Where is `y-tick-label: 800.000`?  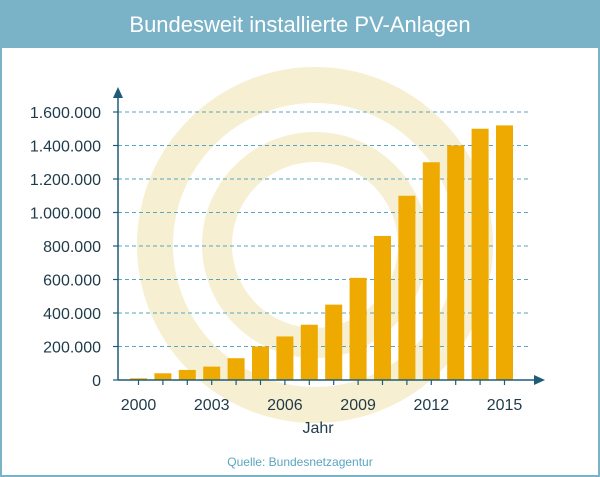 y-tick-label: 800.000 is located at coordinates (72, 247).